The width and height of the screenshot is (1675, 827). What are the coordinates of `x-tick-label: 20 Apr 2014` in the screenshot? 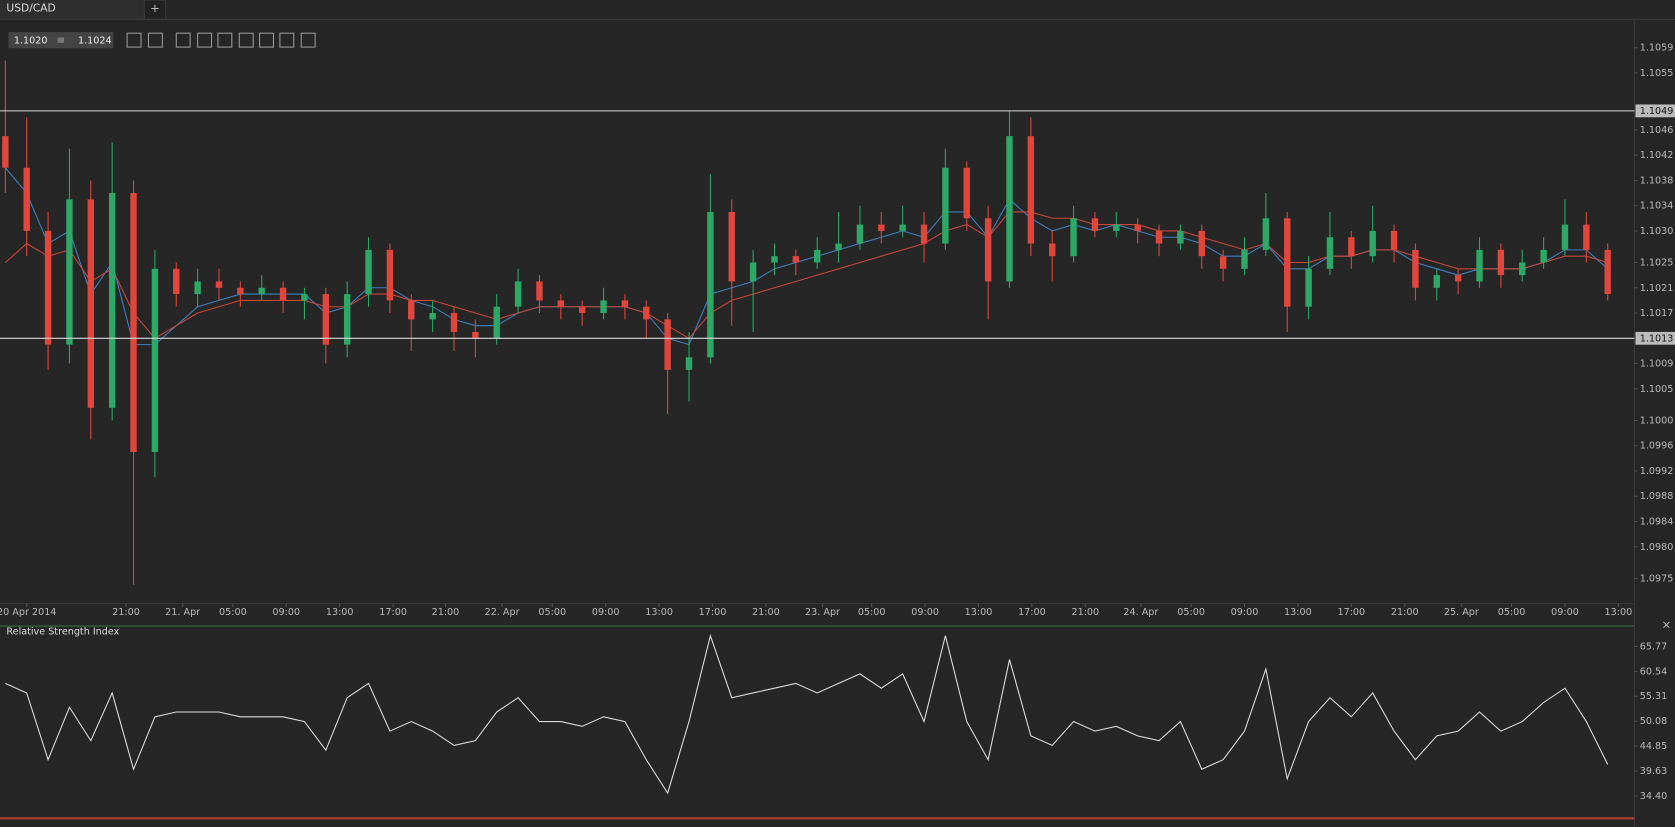 It's located at (28, 612).